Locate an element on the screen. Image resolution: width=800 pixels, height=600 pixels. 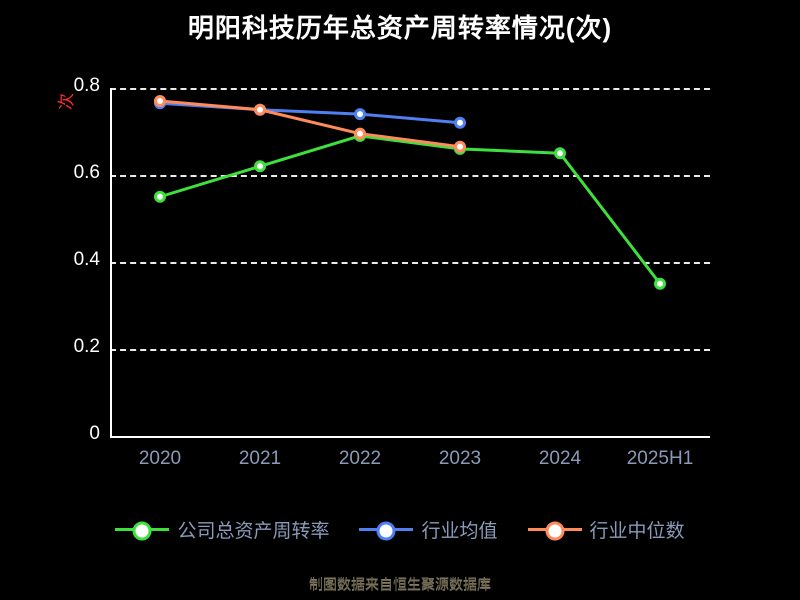
legend-label: 行业中位数 is located at coordinates (637, 531).